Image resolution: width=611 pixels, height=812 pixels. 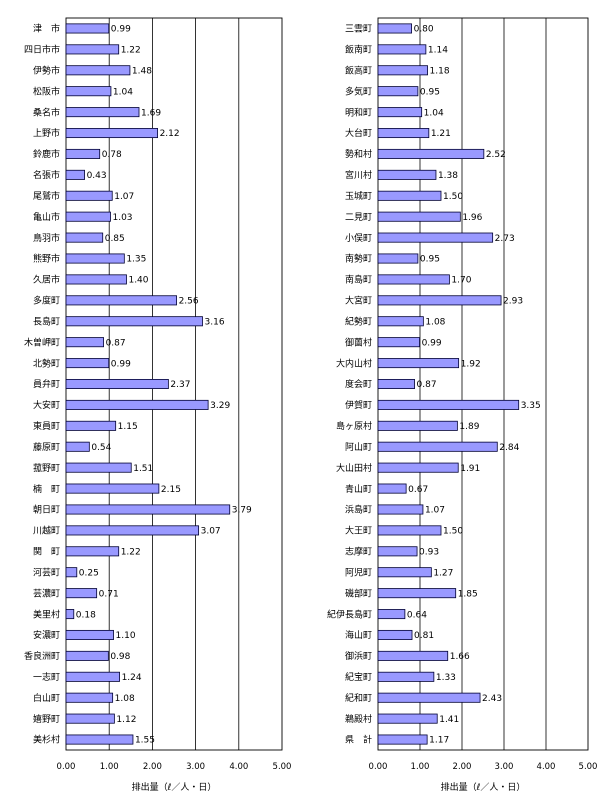 I want to click on value-label: 1.48, so click(x=142, y=71).